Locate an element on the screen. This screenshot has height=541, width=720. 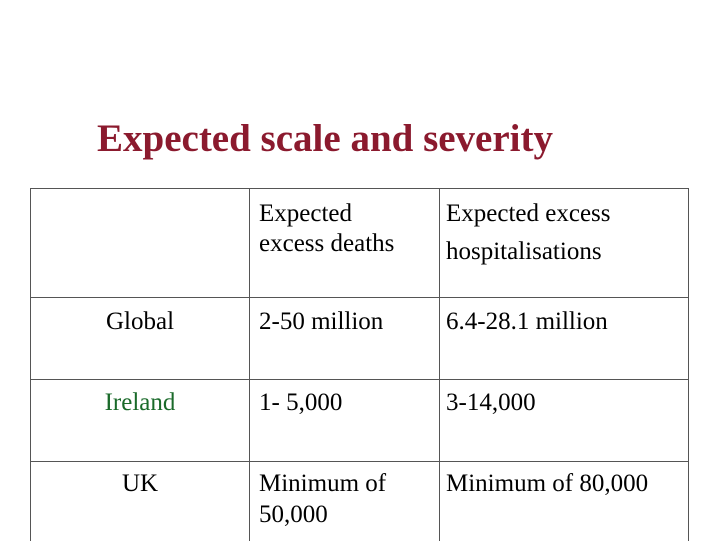
slide-title: Expected scale and severity is located at coordinates (325, 138).